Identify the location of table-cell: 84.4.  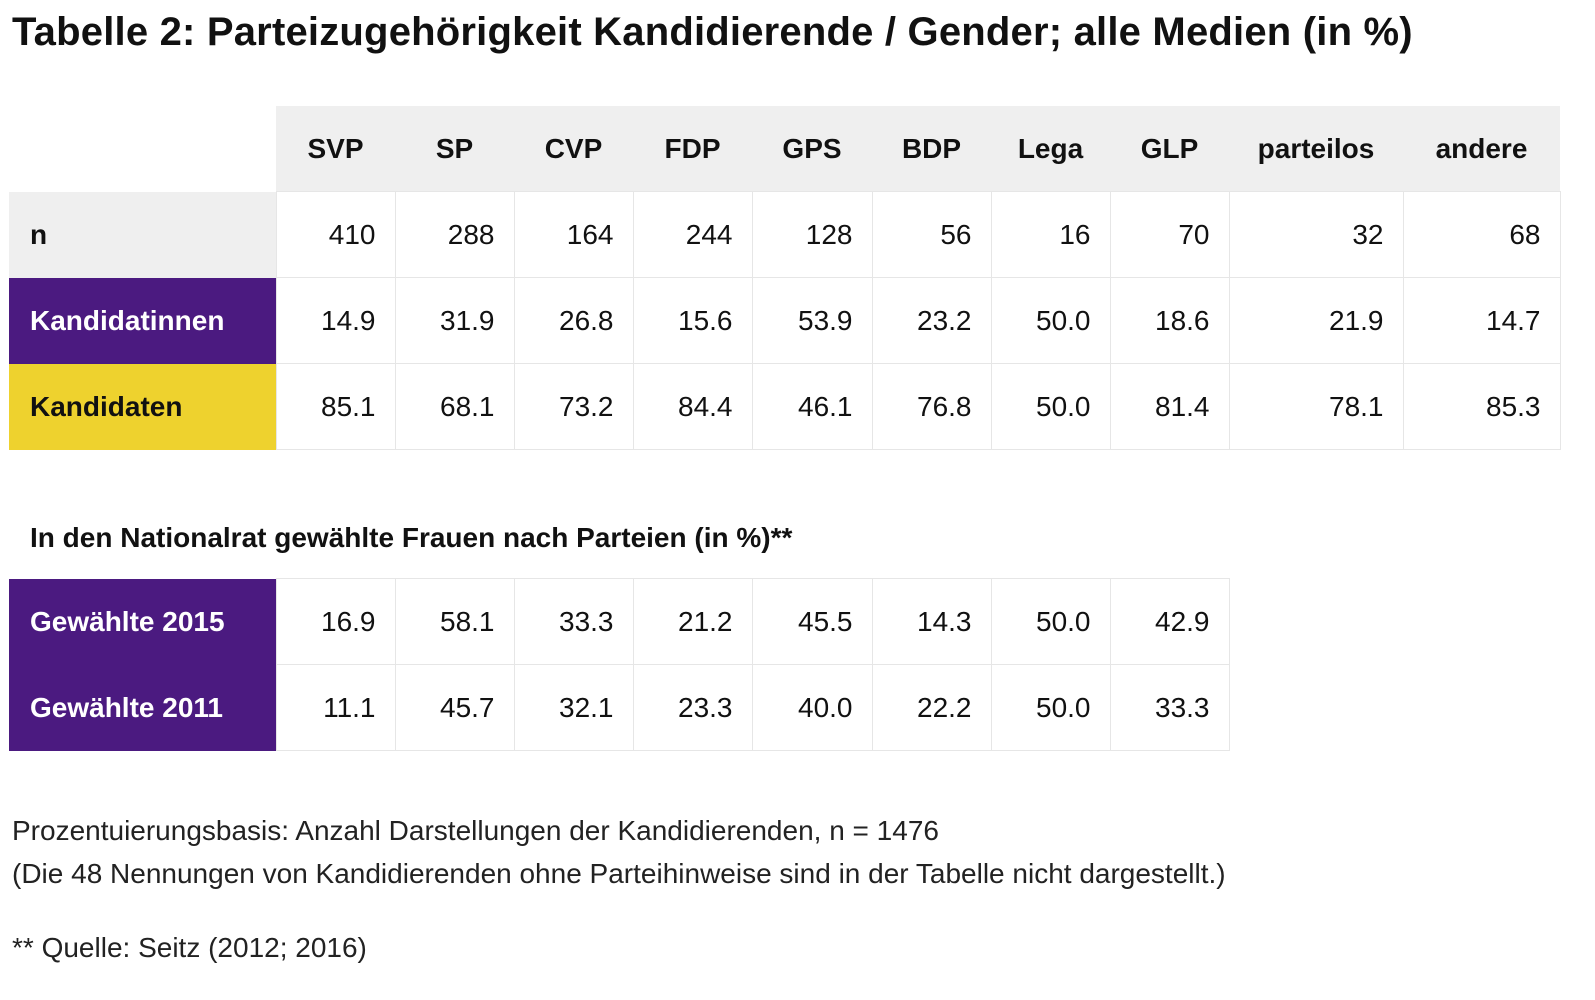
(692, 406).